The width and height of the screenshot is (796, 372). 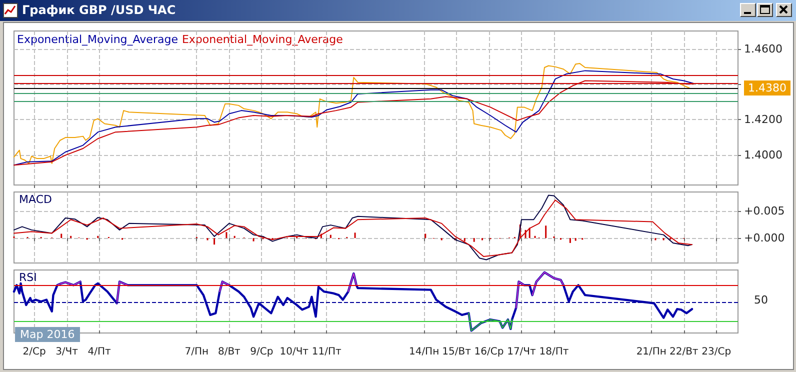 What do you see at coordinates (327, 352) in the screenshot?
I see `x-tick-label: 11/Пт` at bounding box center [327, 352].